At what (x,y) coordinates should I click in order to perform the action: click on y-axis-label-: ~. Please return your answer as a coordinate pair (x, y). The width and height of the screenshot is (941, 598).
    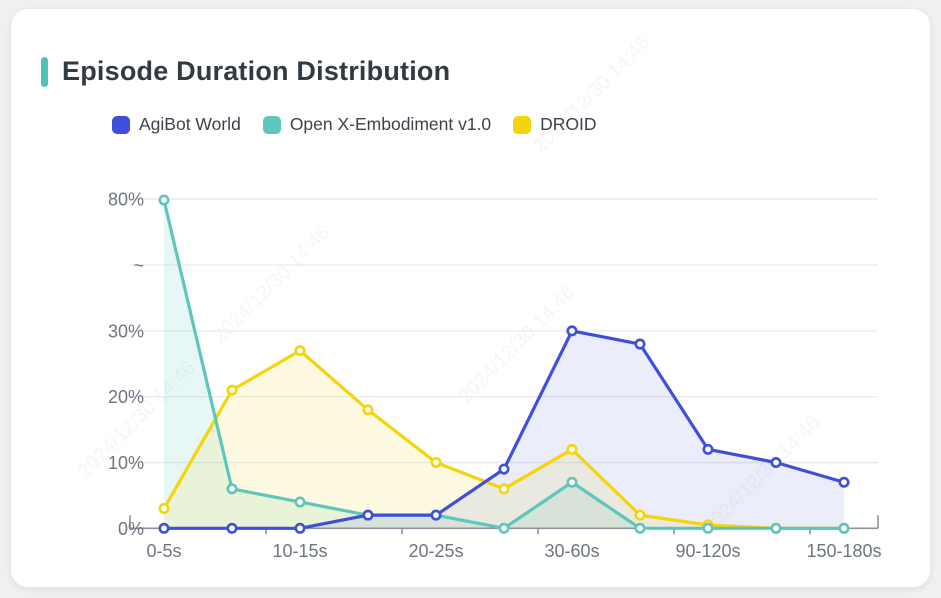
    Looking at the image, I should click on (138, 265).